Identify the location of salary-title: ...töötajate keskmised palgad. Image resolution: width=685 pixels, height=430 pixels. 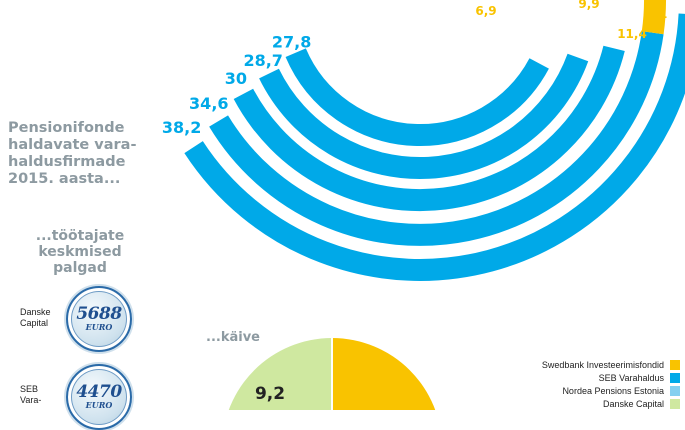
(80, 252).